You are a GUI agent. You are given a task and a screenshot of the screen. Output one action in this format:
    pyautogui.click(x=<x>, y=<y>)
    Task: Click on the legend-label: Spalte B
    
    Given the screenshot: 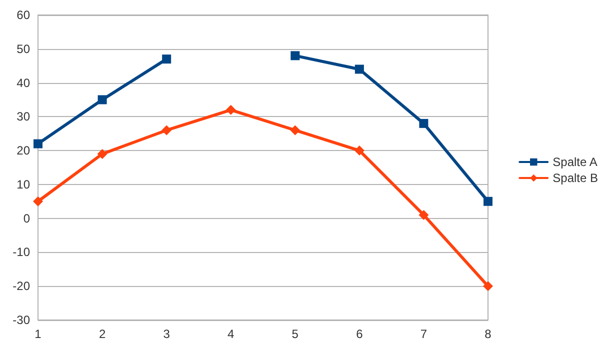 What is the action you would take?
    pyautogui.click(x=575, y=178)
    